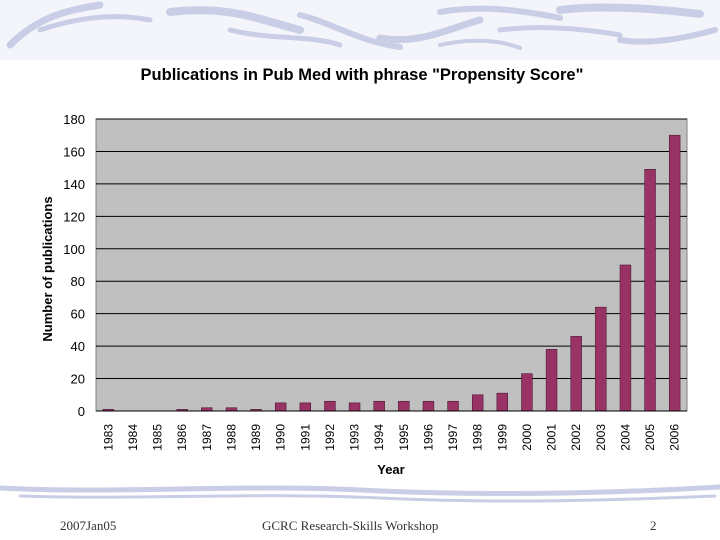 The width and height of the screenshot is (720, 540). What do you see at coordinates (47, 268) in the screenshot?
I see `y-axis-label: Number of publications` at bounding box center [47, 268].